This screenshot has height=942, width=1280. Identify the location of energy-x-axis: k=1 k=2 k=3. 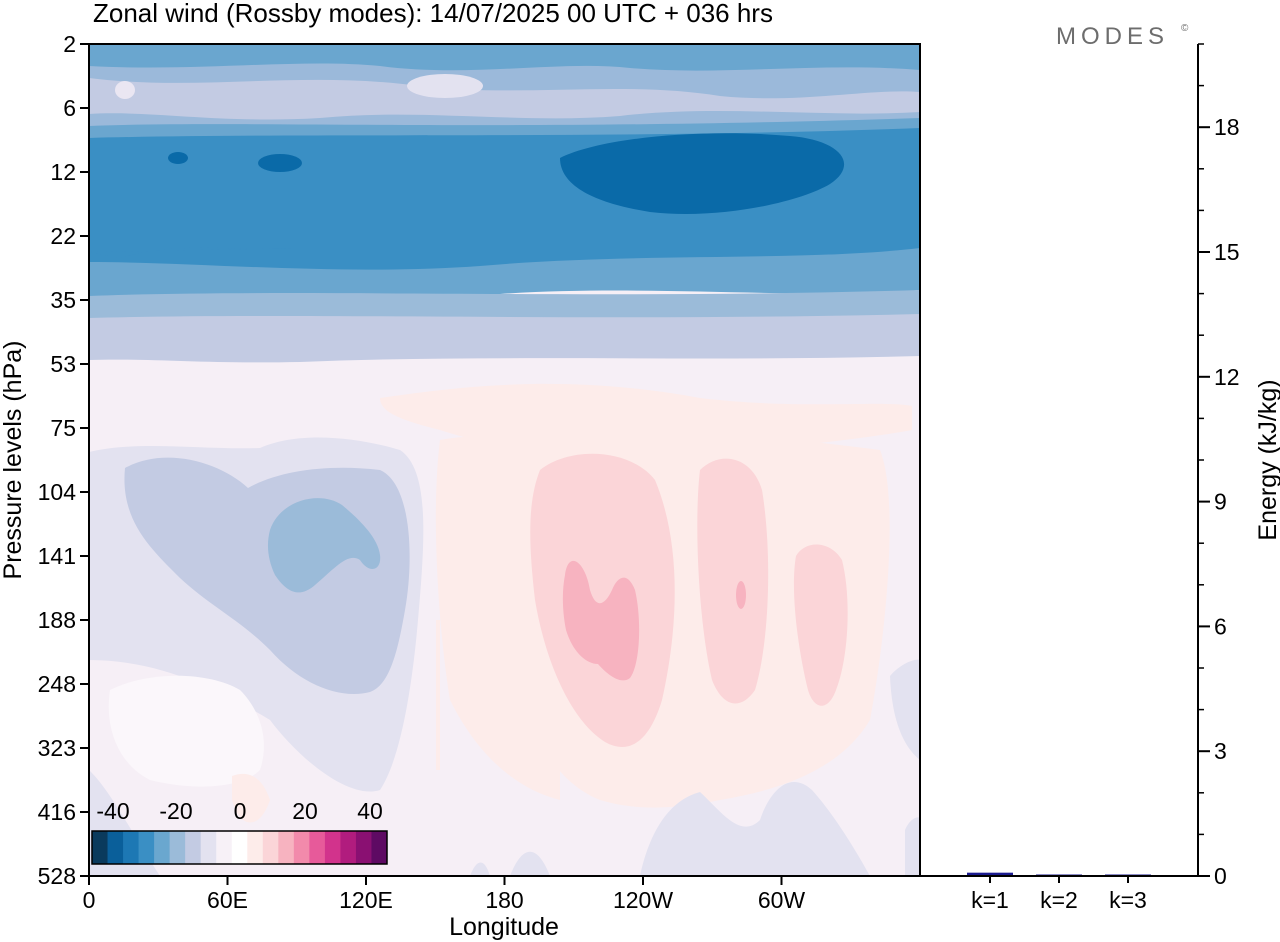
(1059, 894).